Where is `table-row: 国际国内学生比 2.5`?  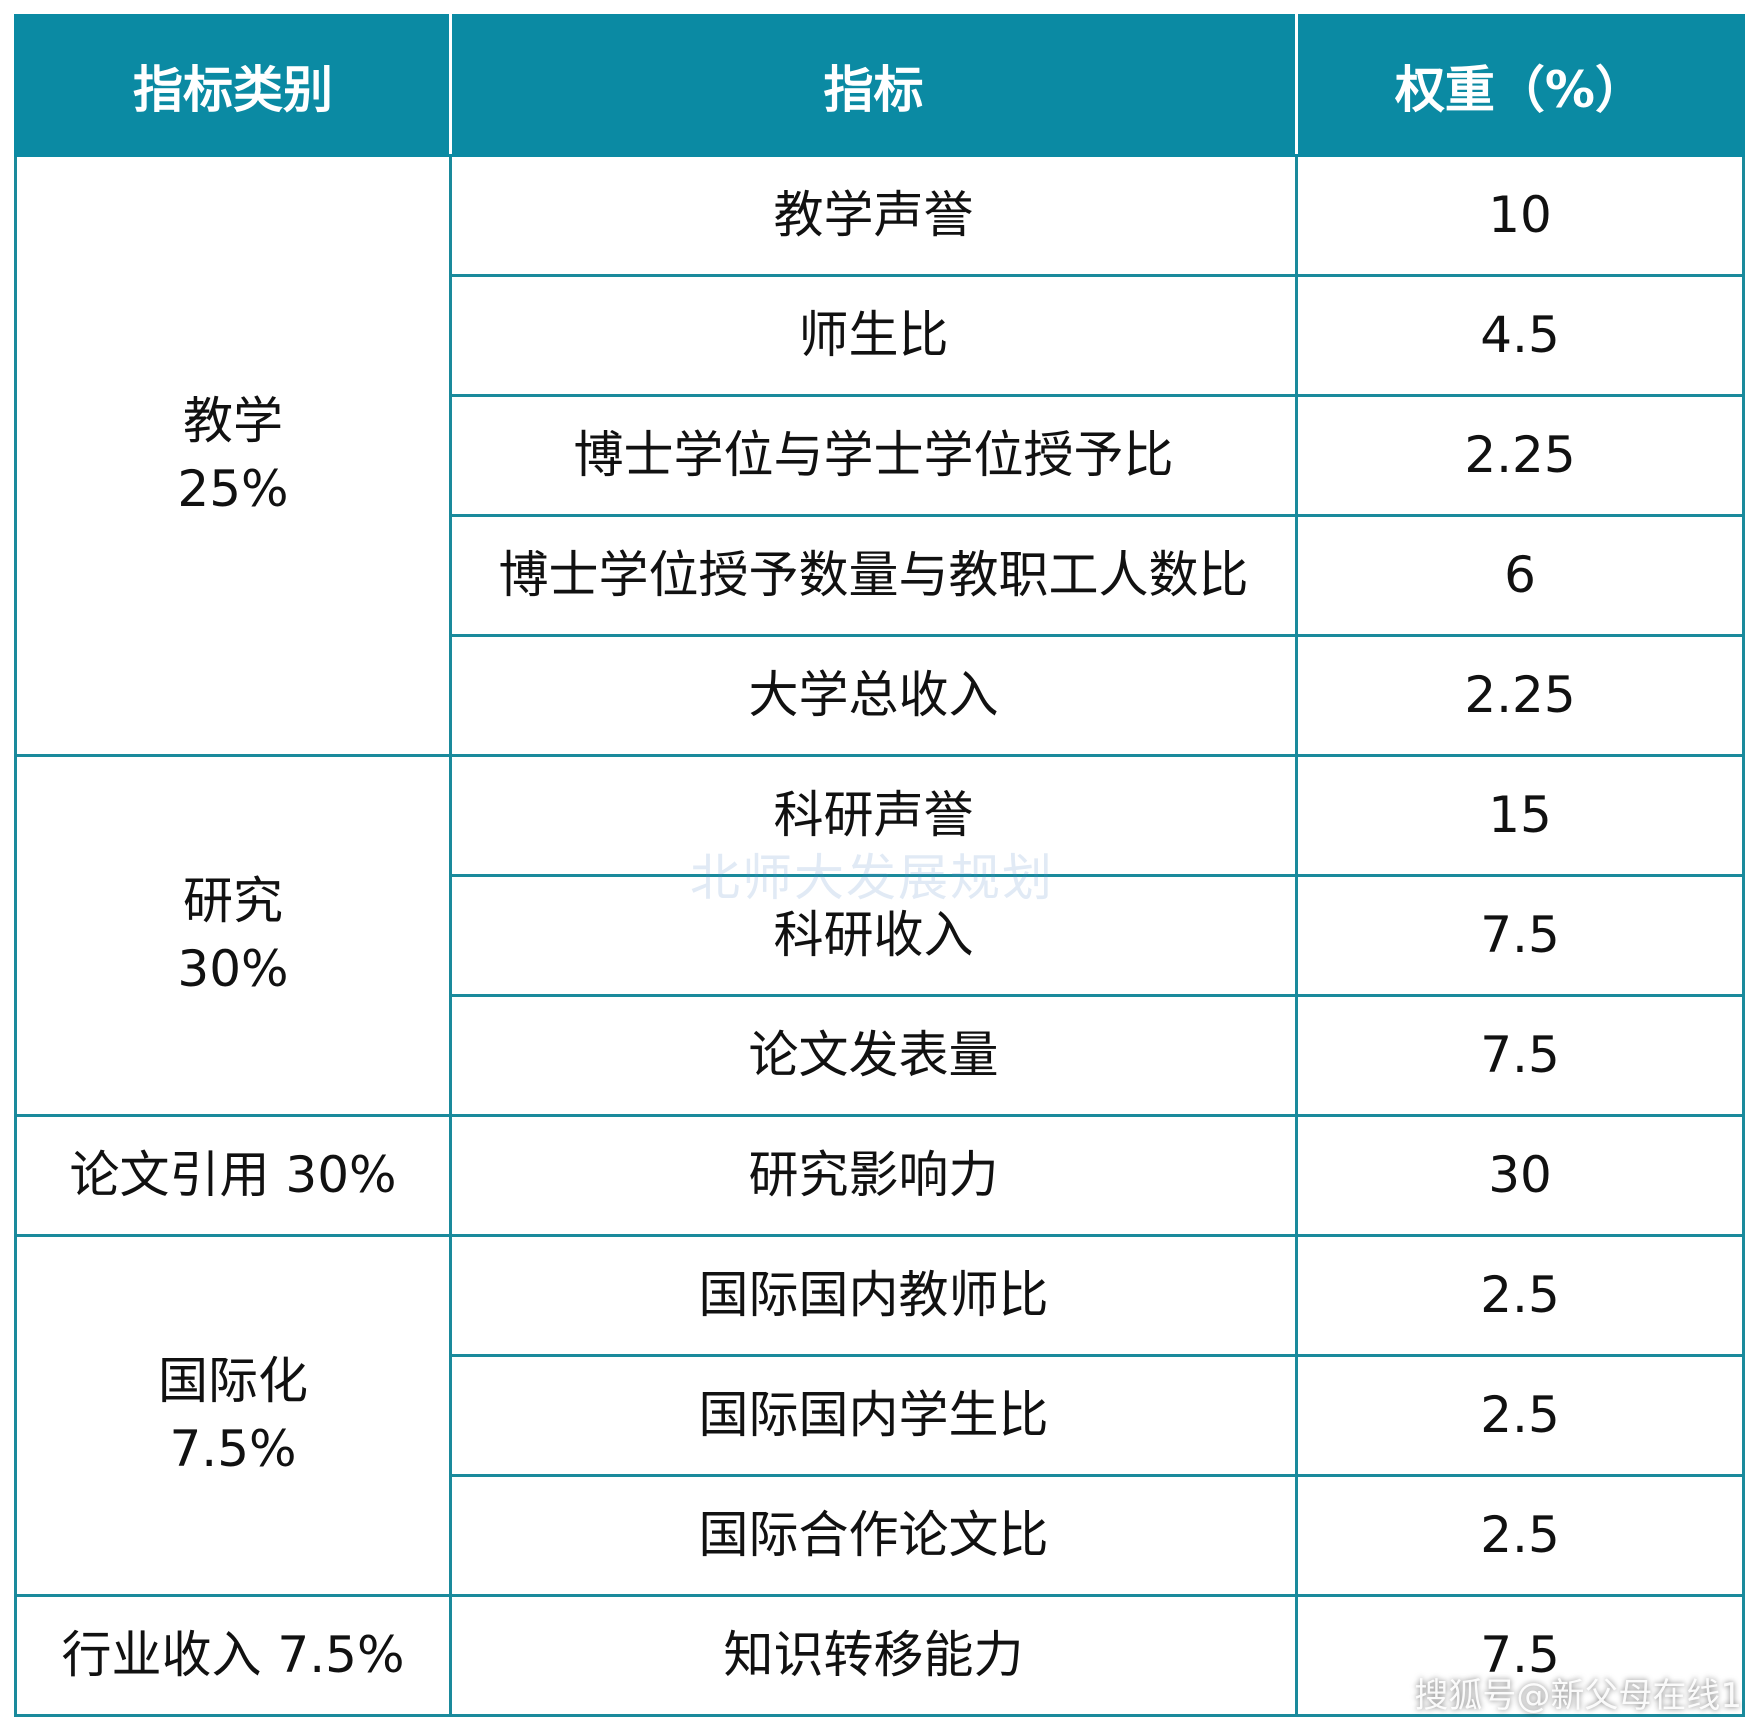
table-row: 国际国内学生比 2.5 is located at coordinates (880, 1415).